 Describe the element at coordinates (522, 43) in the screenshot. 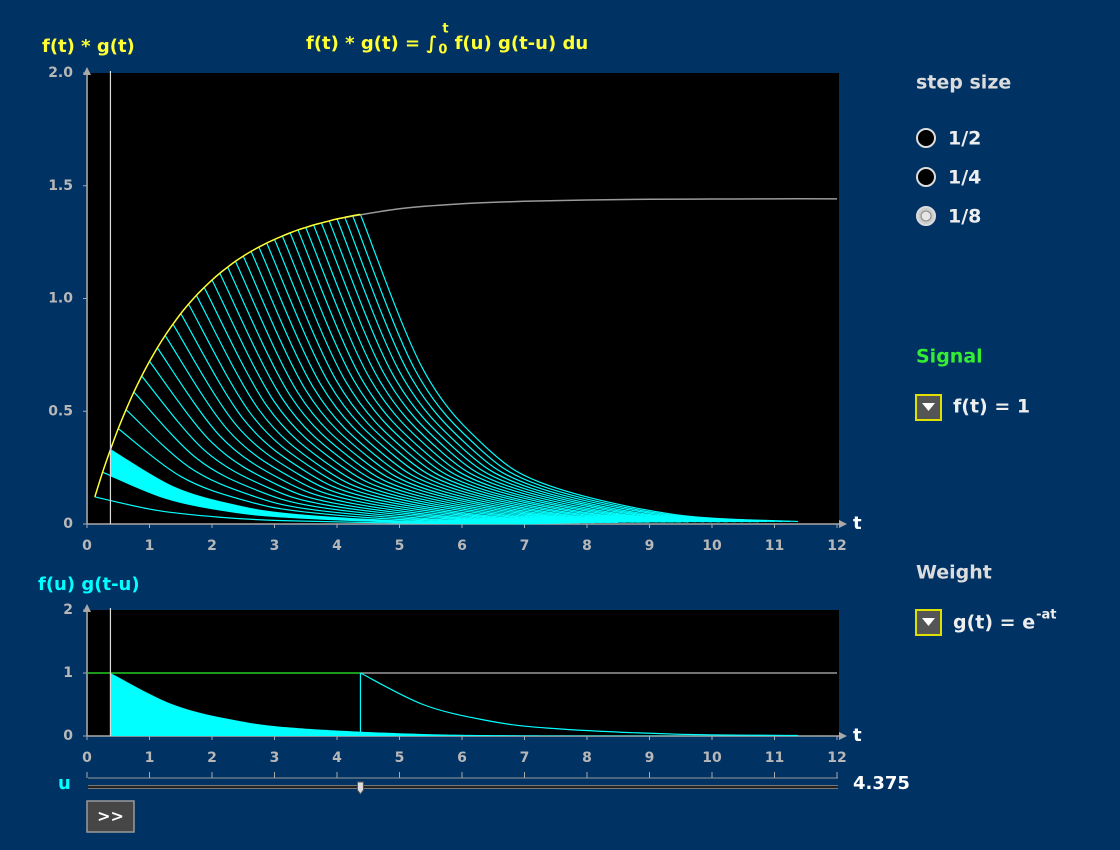

I see `chart-title-rest: f(u) g(t-u) du` at that location.